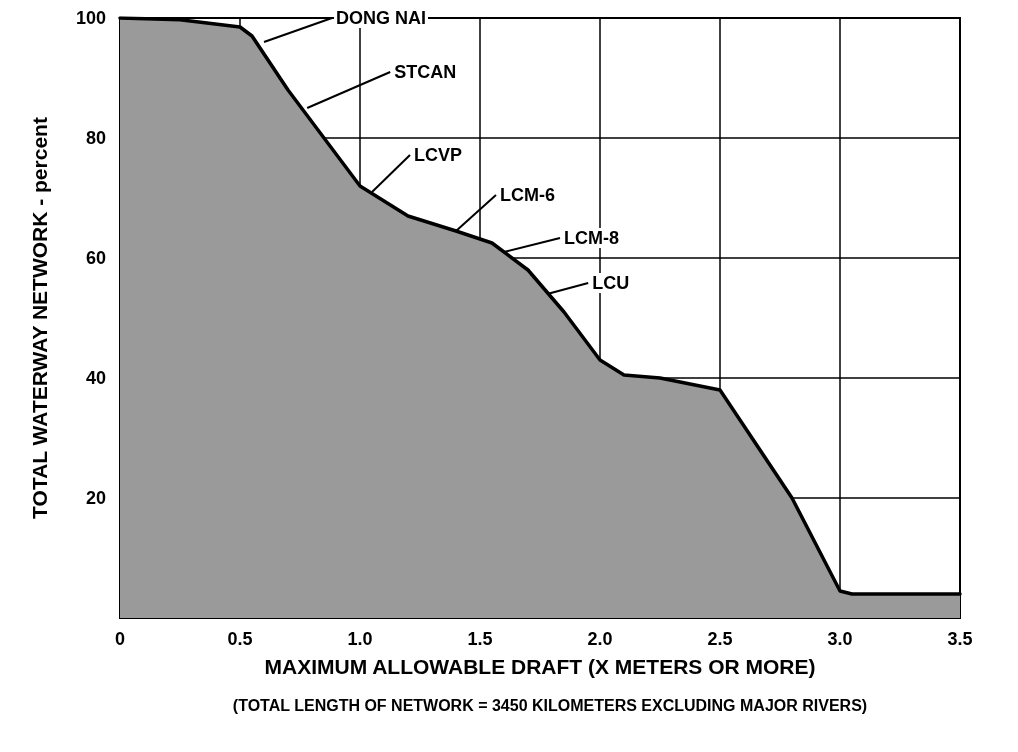 This screenshot has height=752, width=1018. I want to click on annotation: LCVP, so click(438, 155).